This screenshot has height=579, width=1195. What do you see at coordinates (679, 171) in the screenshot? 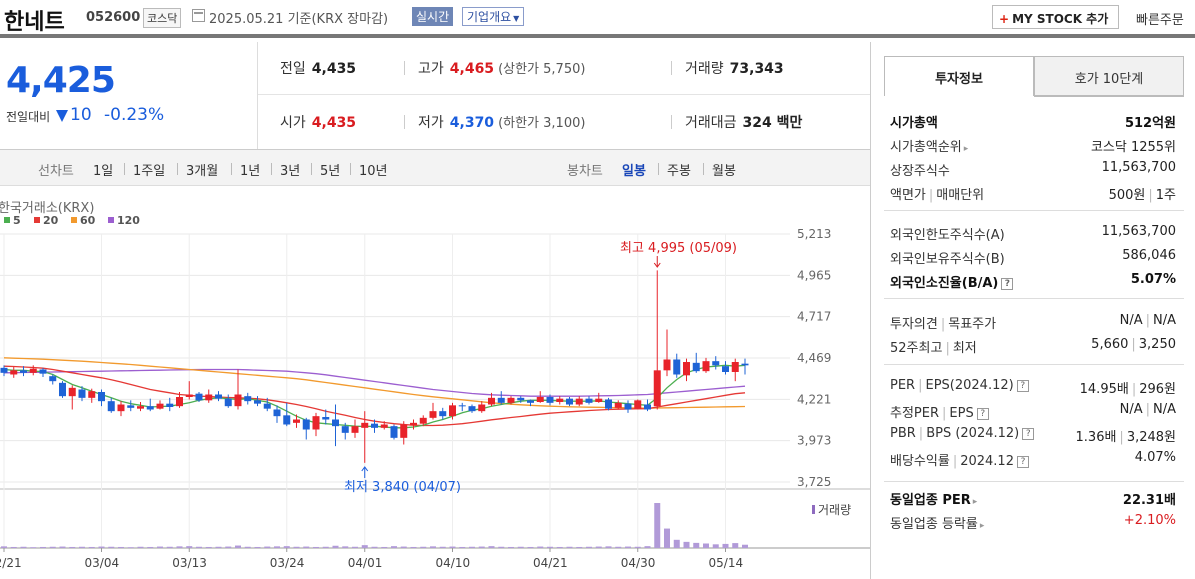
I see `candle-weekly: 주봉` at bounding box center [679, 171].